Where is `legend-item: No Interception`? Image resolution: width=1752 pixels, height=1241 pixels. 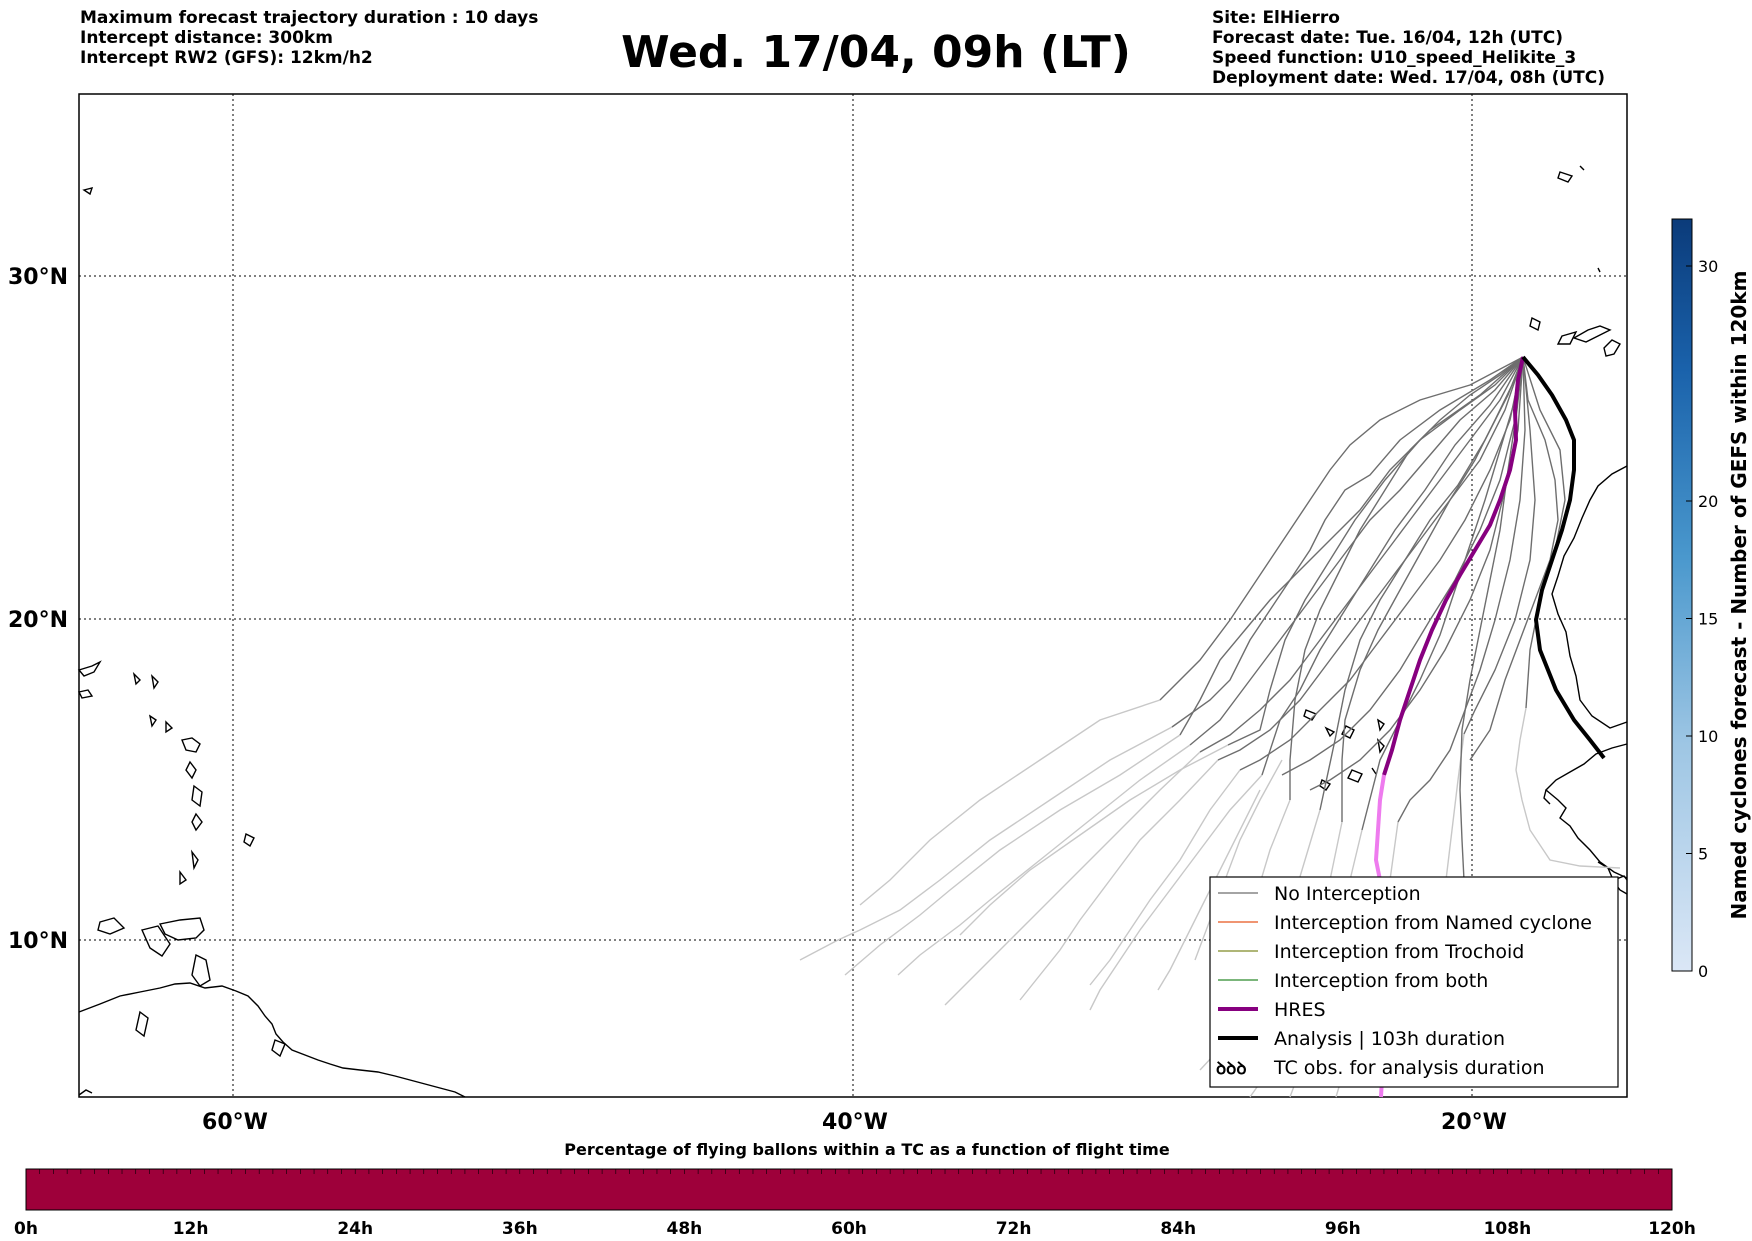
legend-item: No Interception is located at coordinates (1319, 894).